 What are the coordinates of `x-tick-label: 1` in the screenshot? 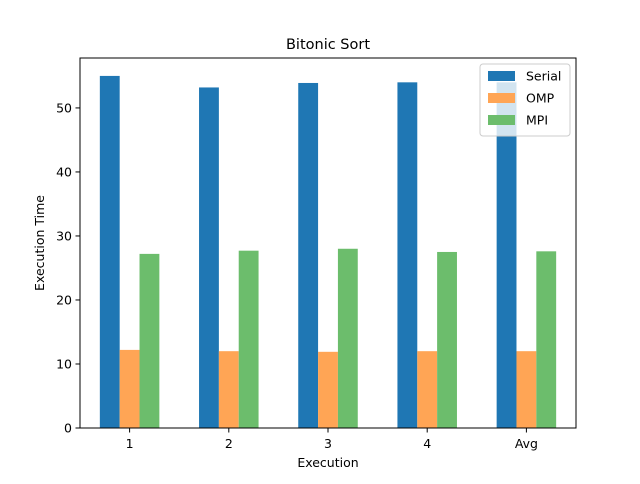 It's located at (130, 443).